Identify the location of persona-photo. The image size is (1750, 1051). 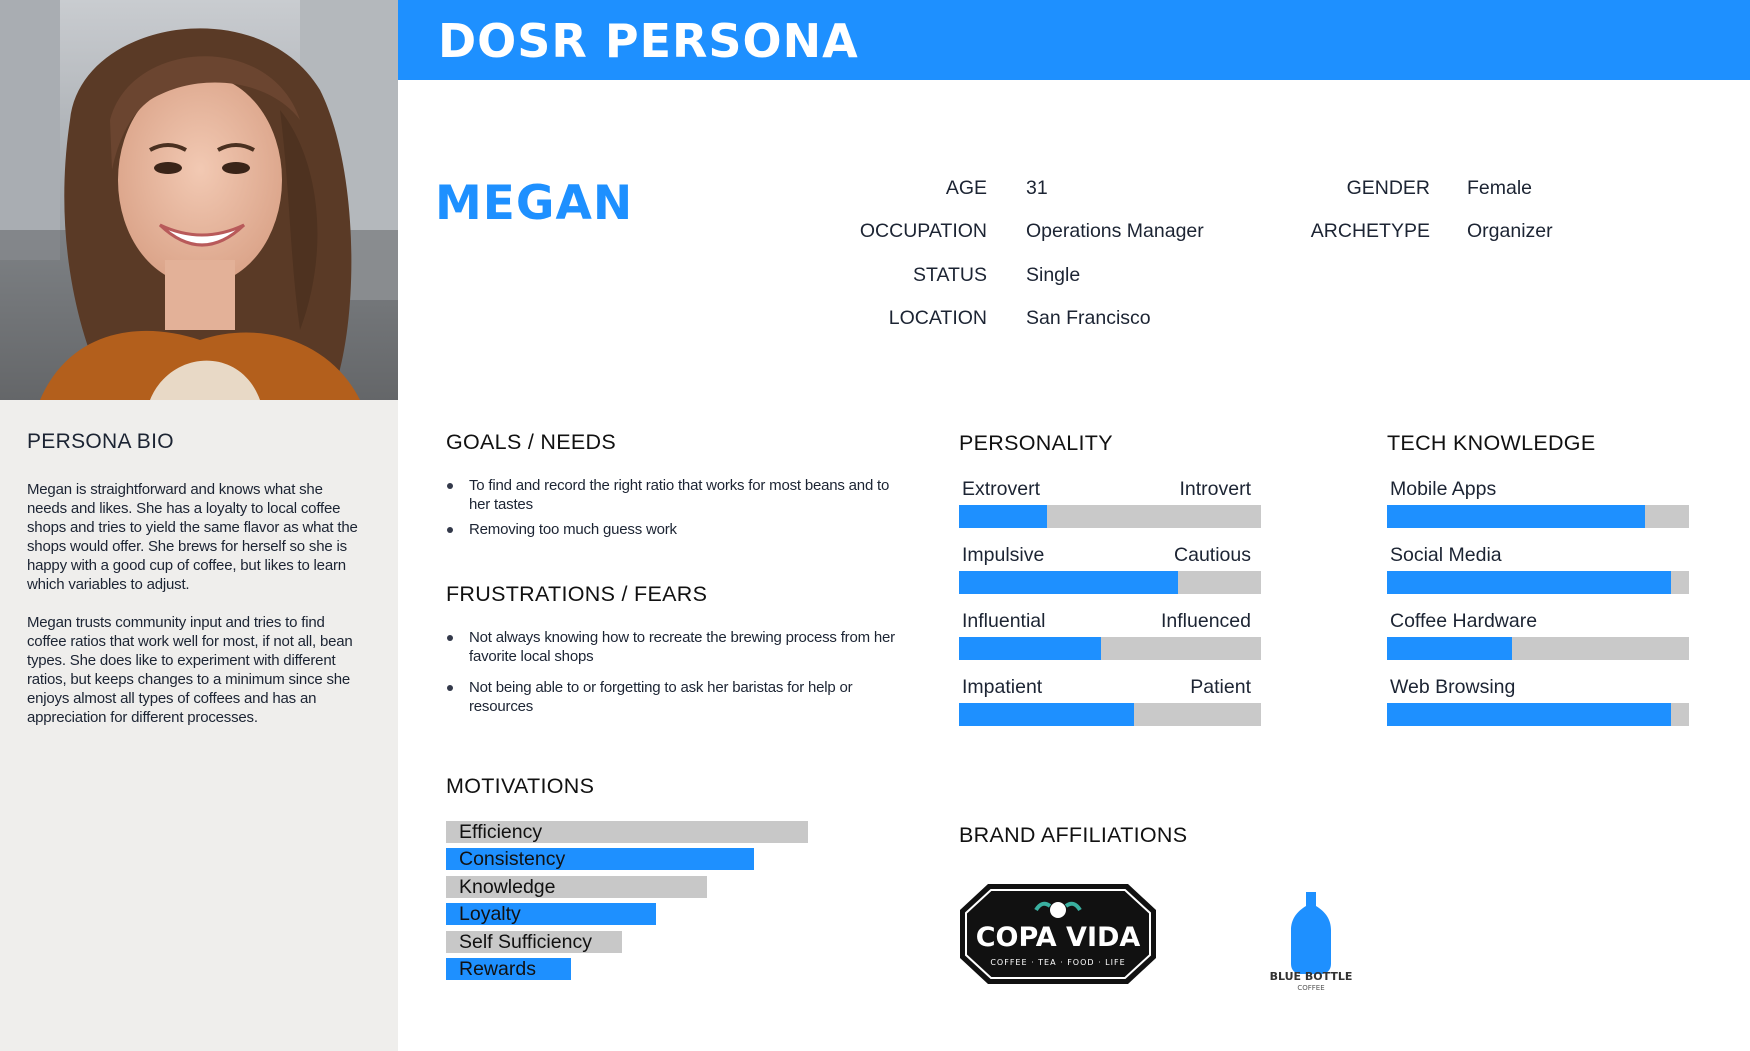
(199, 200).